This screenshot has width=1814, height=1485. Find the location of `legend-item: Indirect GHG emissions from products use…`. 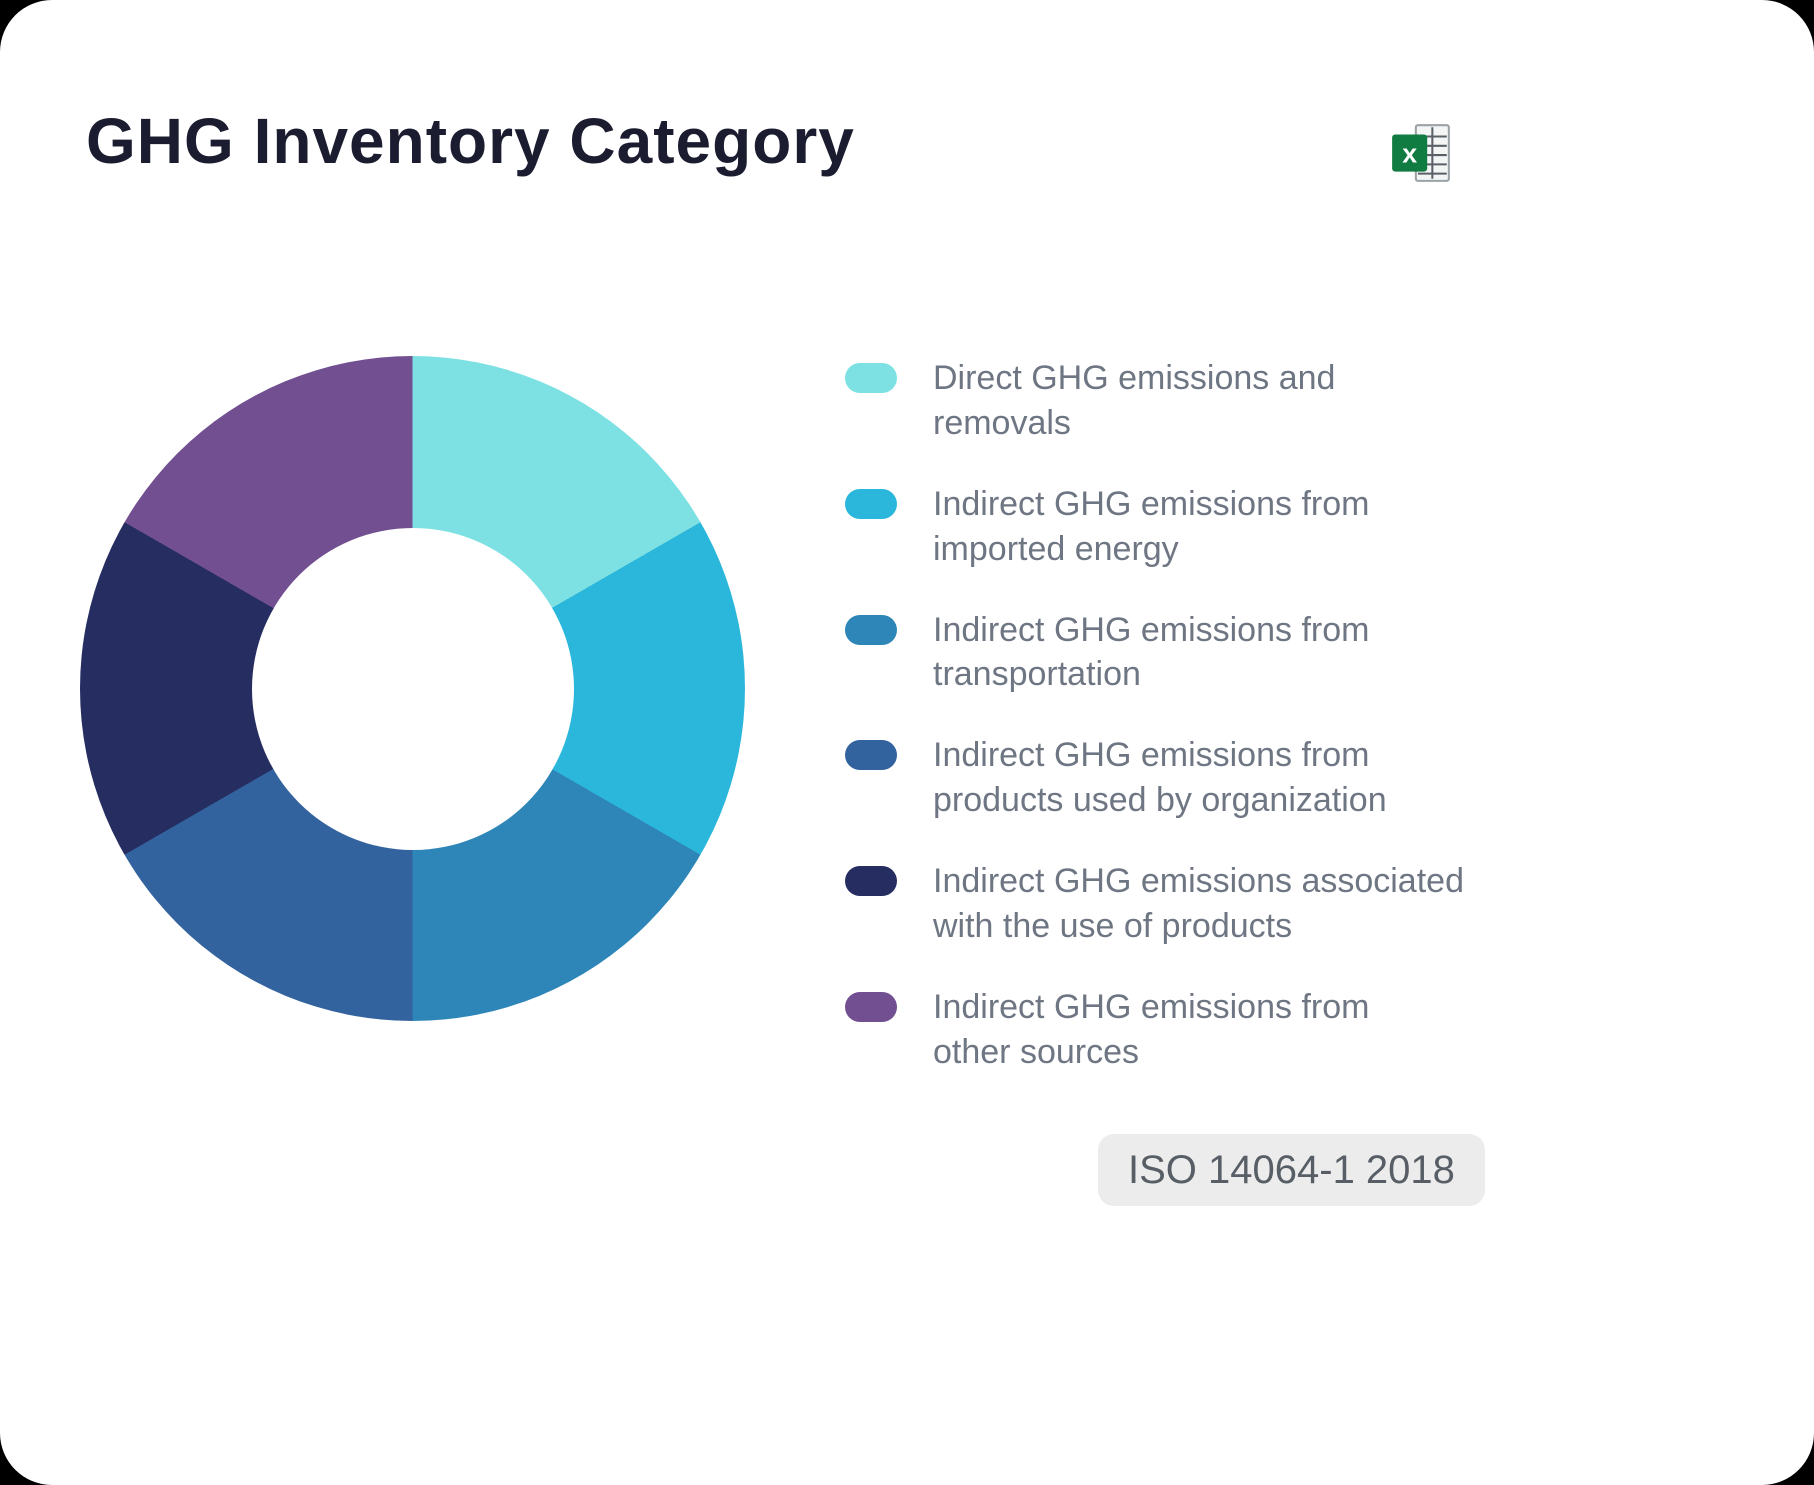

legend-item: Indirect GHG emissions from products use… is located at coordinates (1200, 778).